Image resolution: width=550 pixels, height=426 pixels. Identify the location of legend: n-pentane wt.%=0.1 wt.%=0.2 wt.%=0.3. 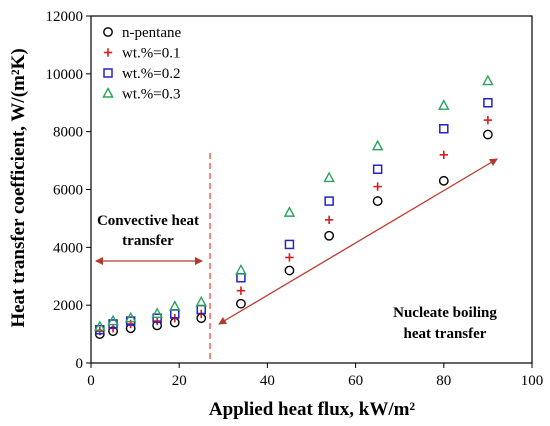
(142, 64).